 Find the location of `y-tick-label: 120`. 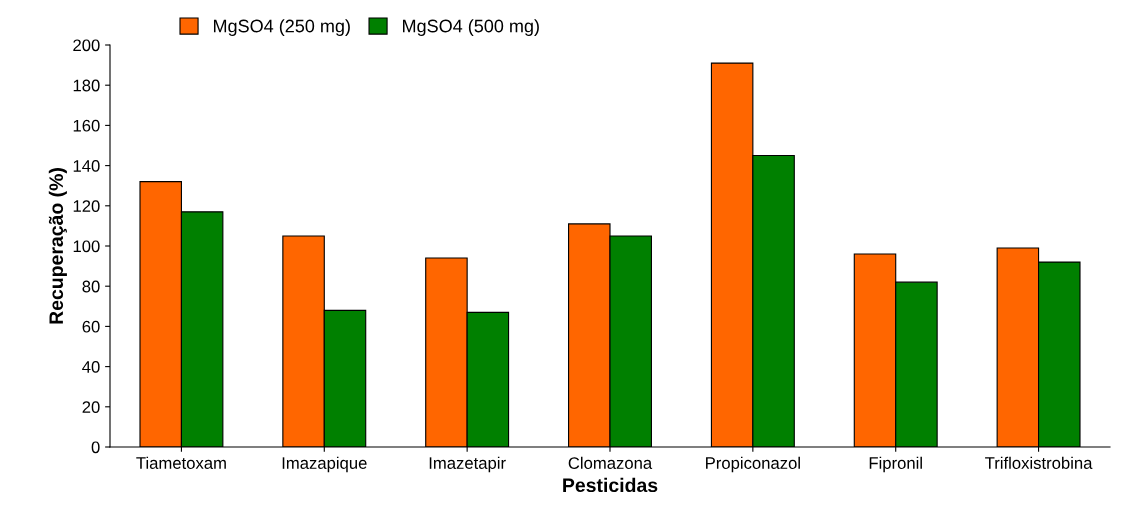

y-tick-label: 120 is located at coordinates (86, 206).